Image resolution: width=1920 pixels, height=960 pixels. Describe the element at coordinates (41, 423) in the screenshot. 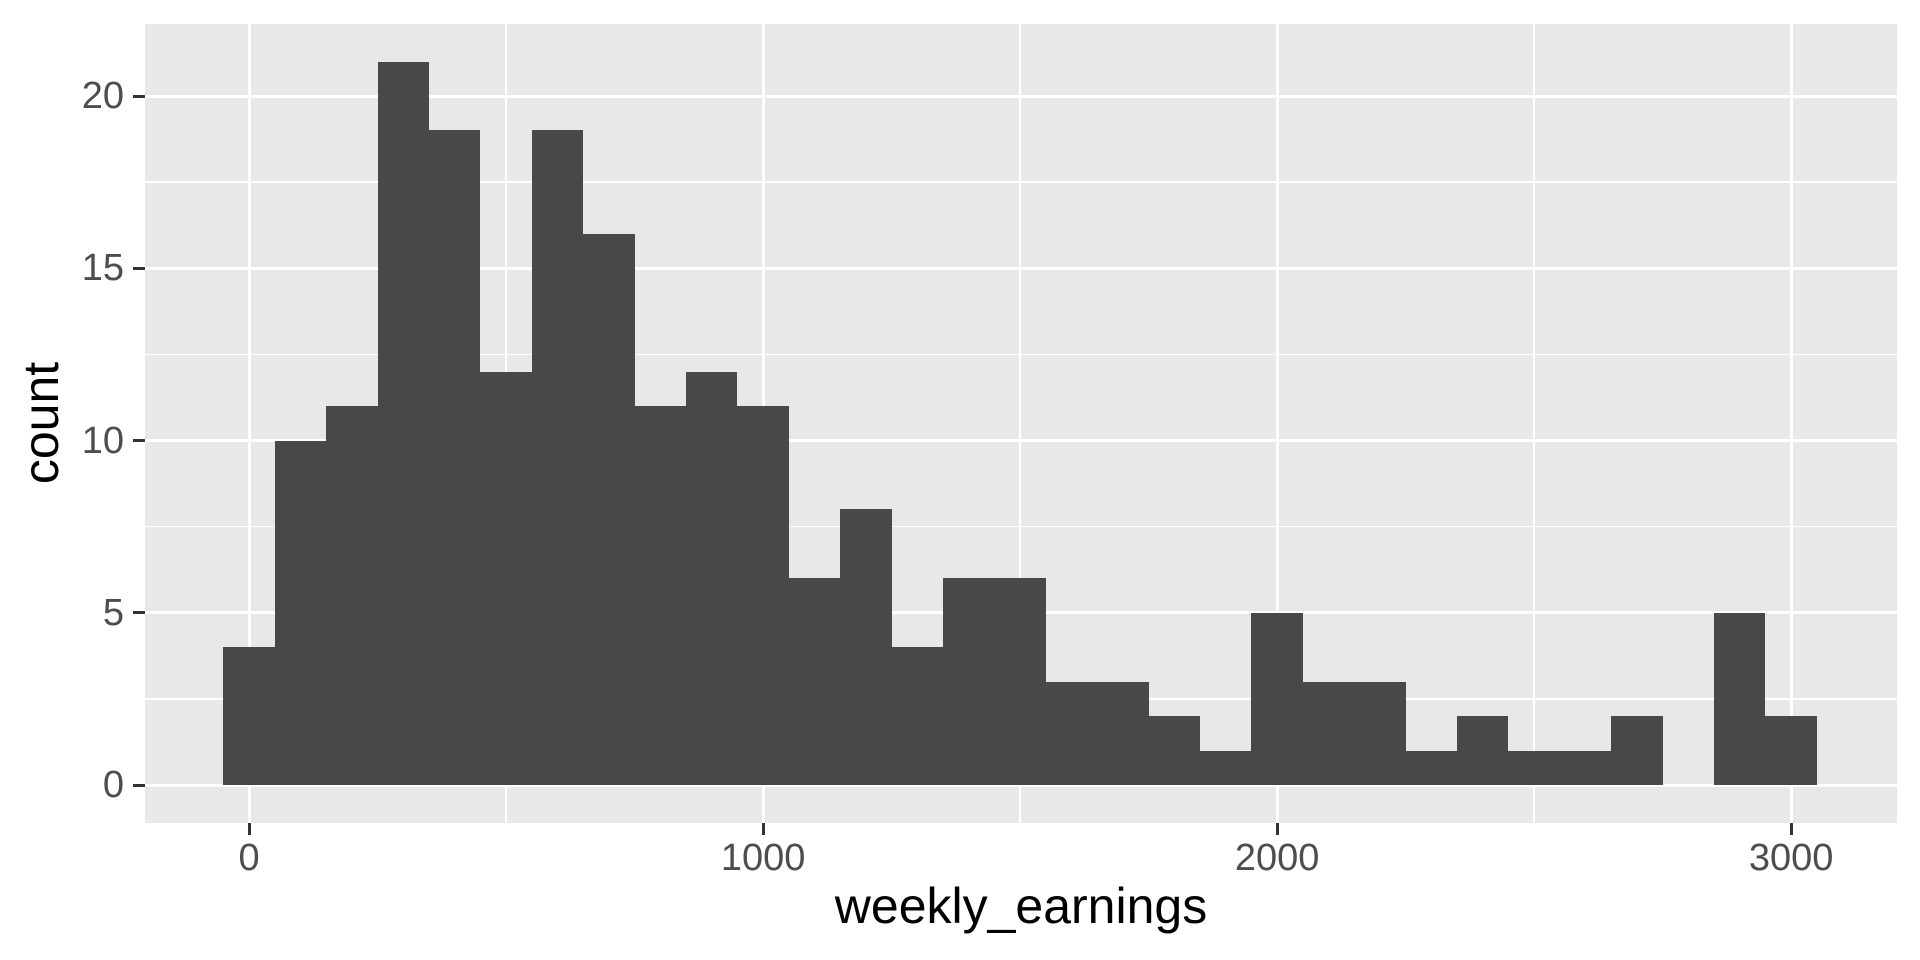

I see `y-axis-title: count` at that location.